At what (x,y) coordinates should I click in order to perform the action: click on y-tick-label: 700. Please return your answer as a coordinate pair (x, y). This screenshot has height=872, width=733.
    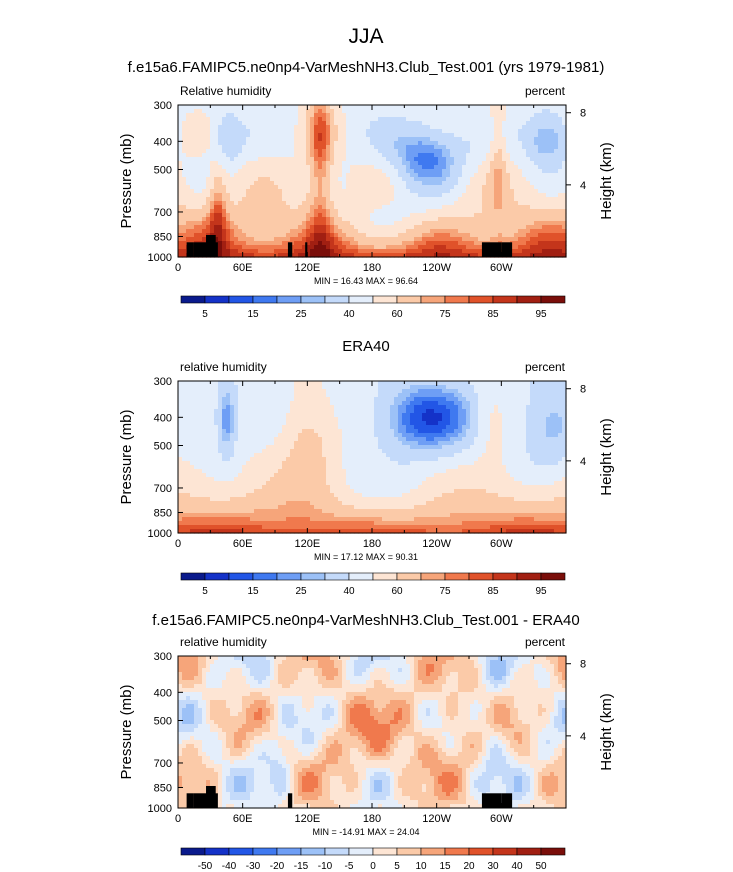
    Looking at the image, I should click on (163, 213).